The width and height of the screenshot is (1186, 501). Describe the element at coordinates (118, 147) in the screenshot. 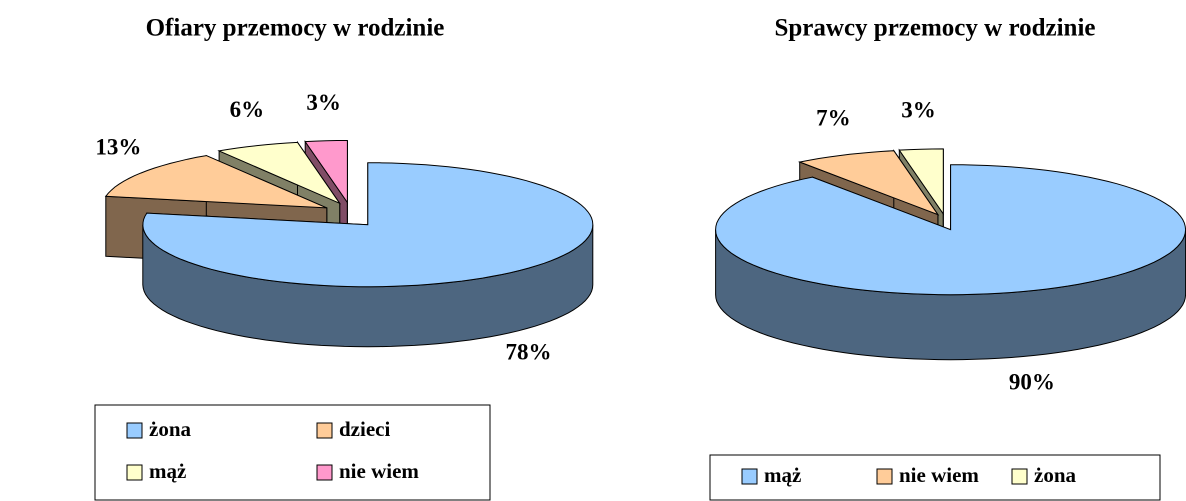

I see `data-label: 13%` at that location.